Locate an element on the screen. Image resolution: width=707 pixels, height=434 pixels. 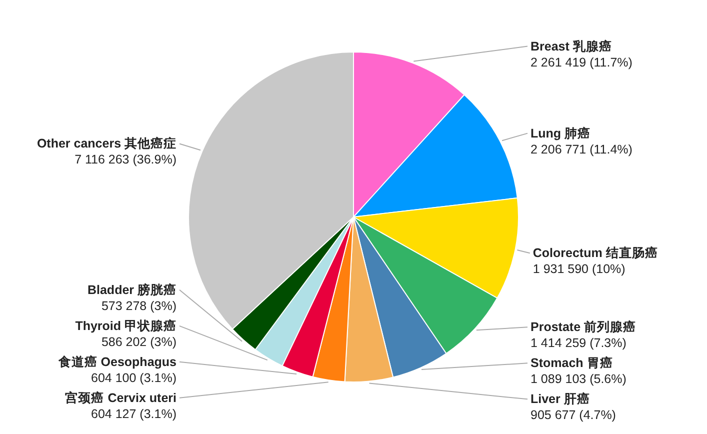
slice-label: Colorectum 结直肠癌 is located at coordinates (595, 252).